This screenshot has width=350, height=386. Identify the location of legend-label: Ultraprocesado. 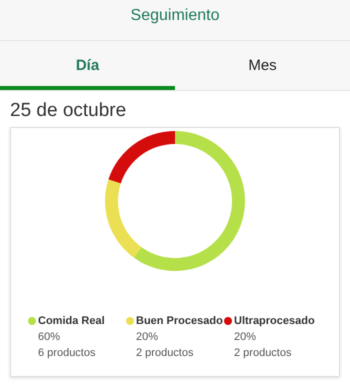
(275, 321).